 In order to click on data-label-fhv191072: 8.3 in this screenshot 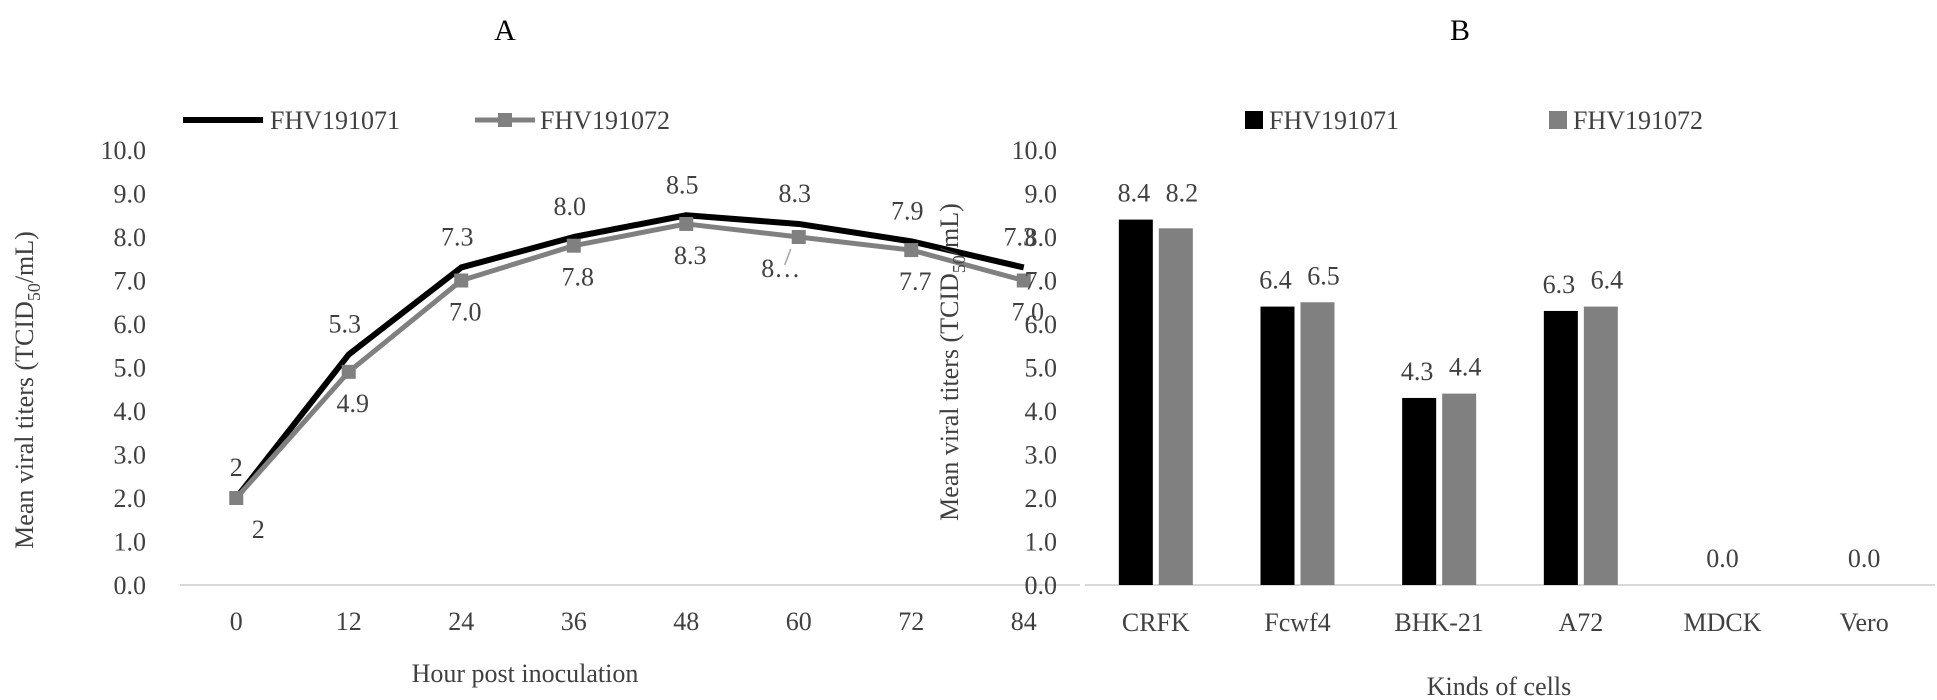, I will do `click(690, 255)`.